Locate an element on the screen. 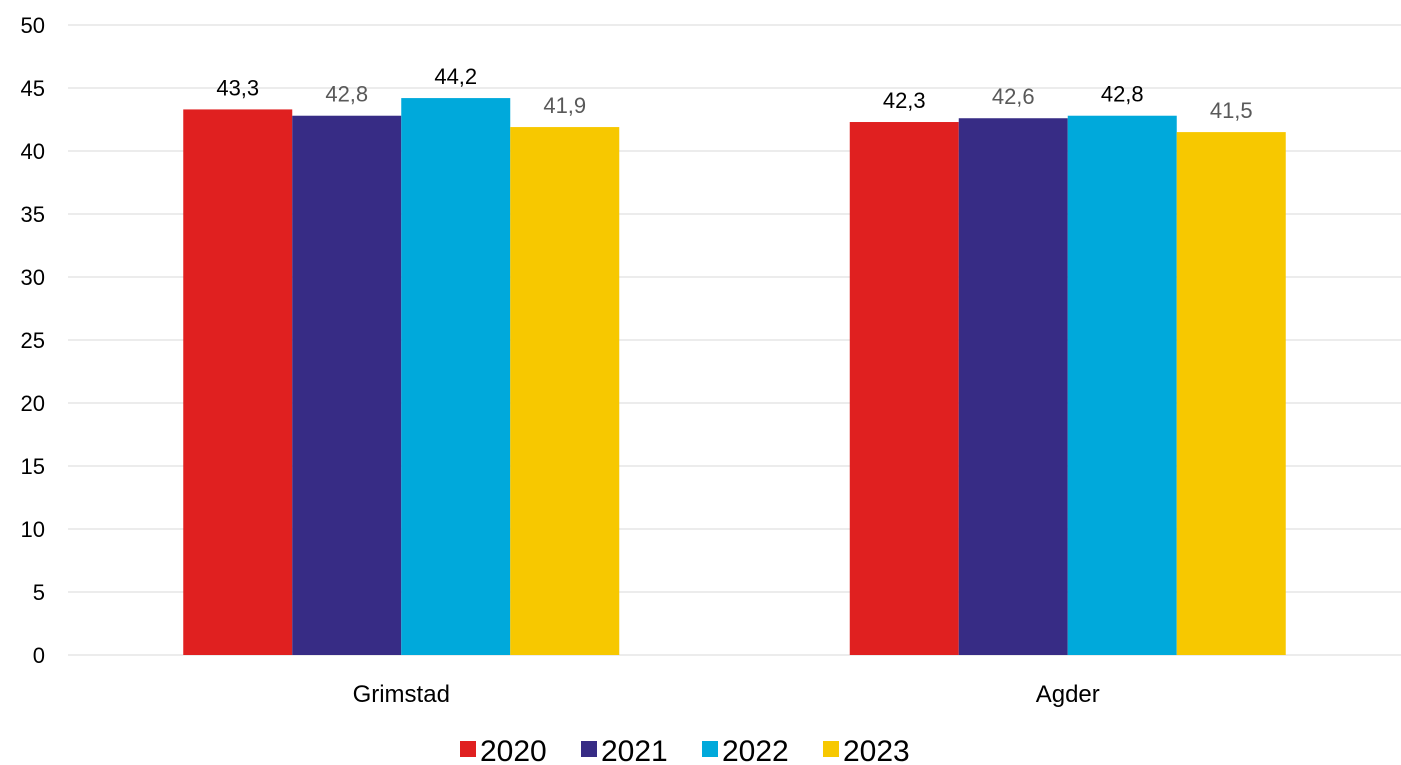  legend-swatch-2023 is located at coordinates (831, 749).